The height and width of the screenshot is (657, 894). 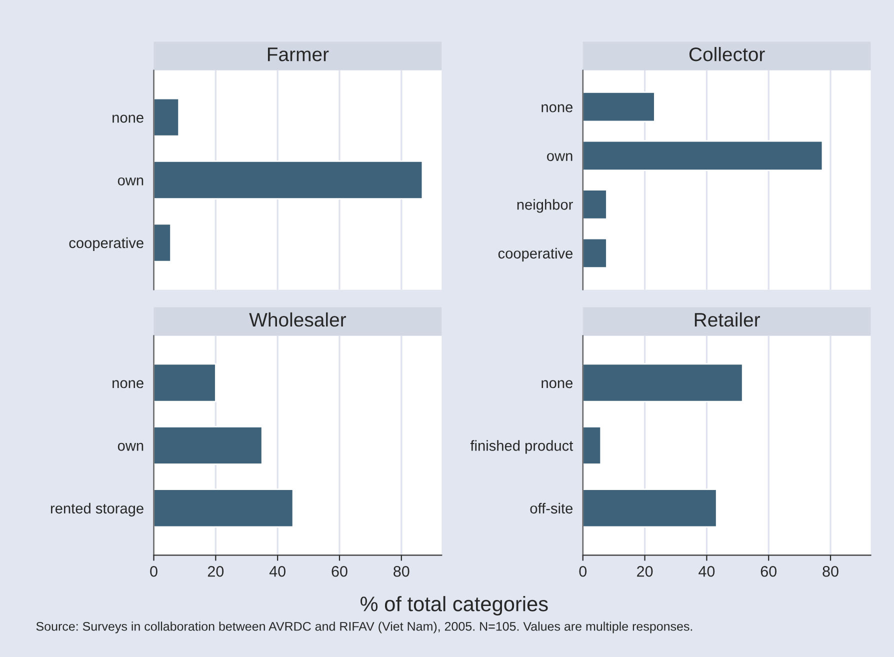 What do you see at coordinates (545, 206) in the screenshot?
I see `y-tick-label: neighbor` at bounding box center [545, 206].